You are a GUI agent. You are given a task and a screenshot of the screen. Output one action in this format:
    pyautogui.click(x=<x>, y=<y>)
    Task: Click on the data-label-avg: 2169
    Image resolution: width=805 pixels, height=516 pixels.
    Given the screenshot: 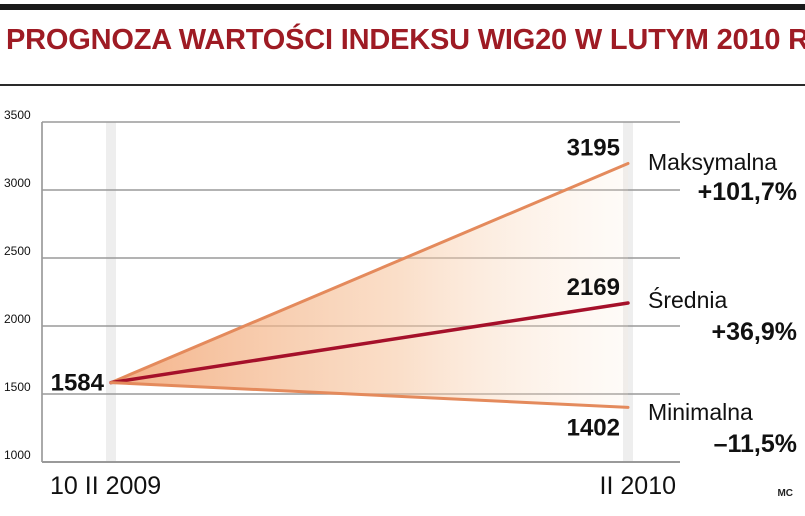 What is the action you would take?
    pyautogui.click(x=593, y=287)
    